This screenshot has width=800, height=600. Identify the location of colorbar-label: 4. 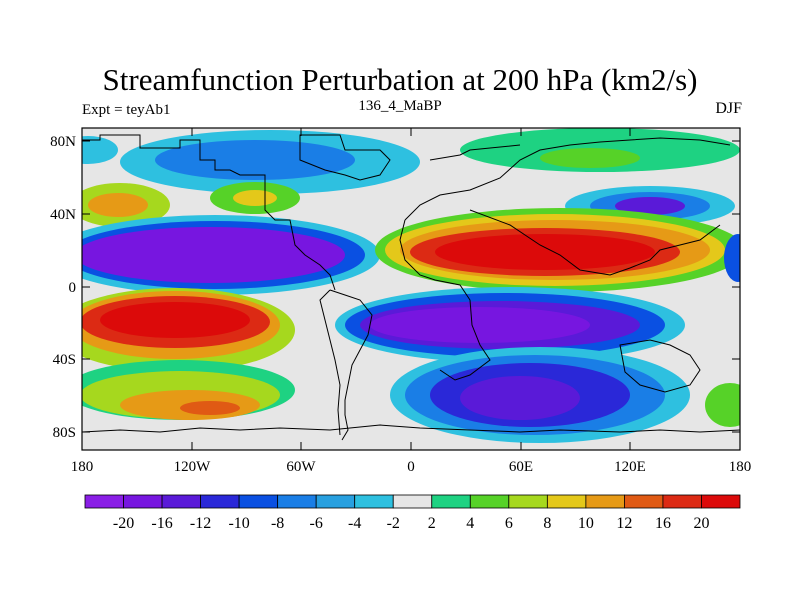
(470, 523).